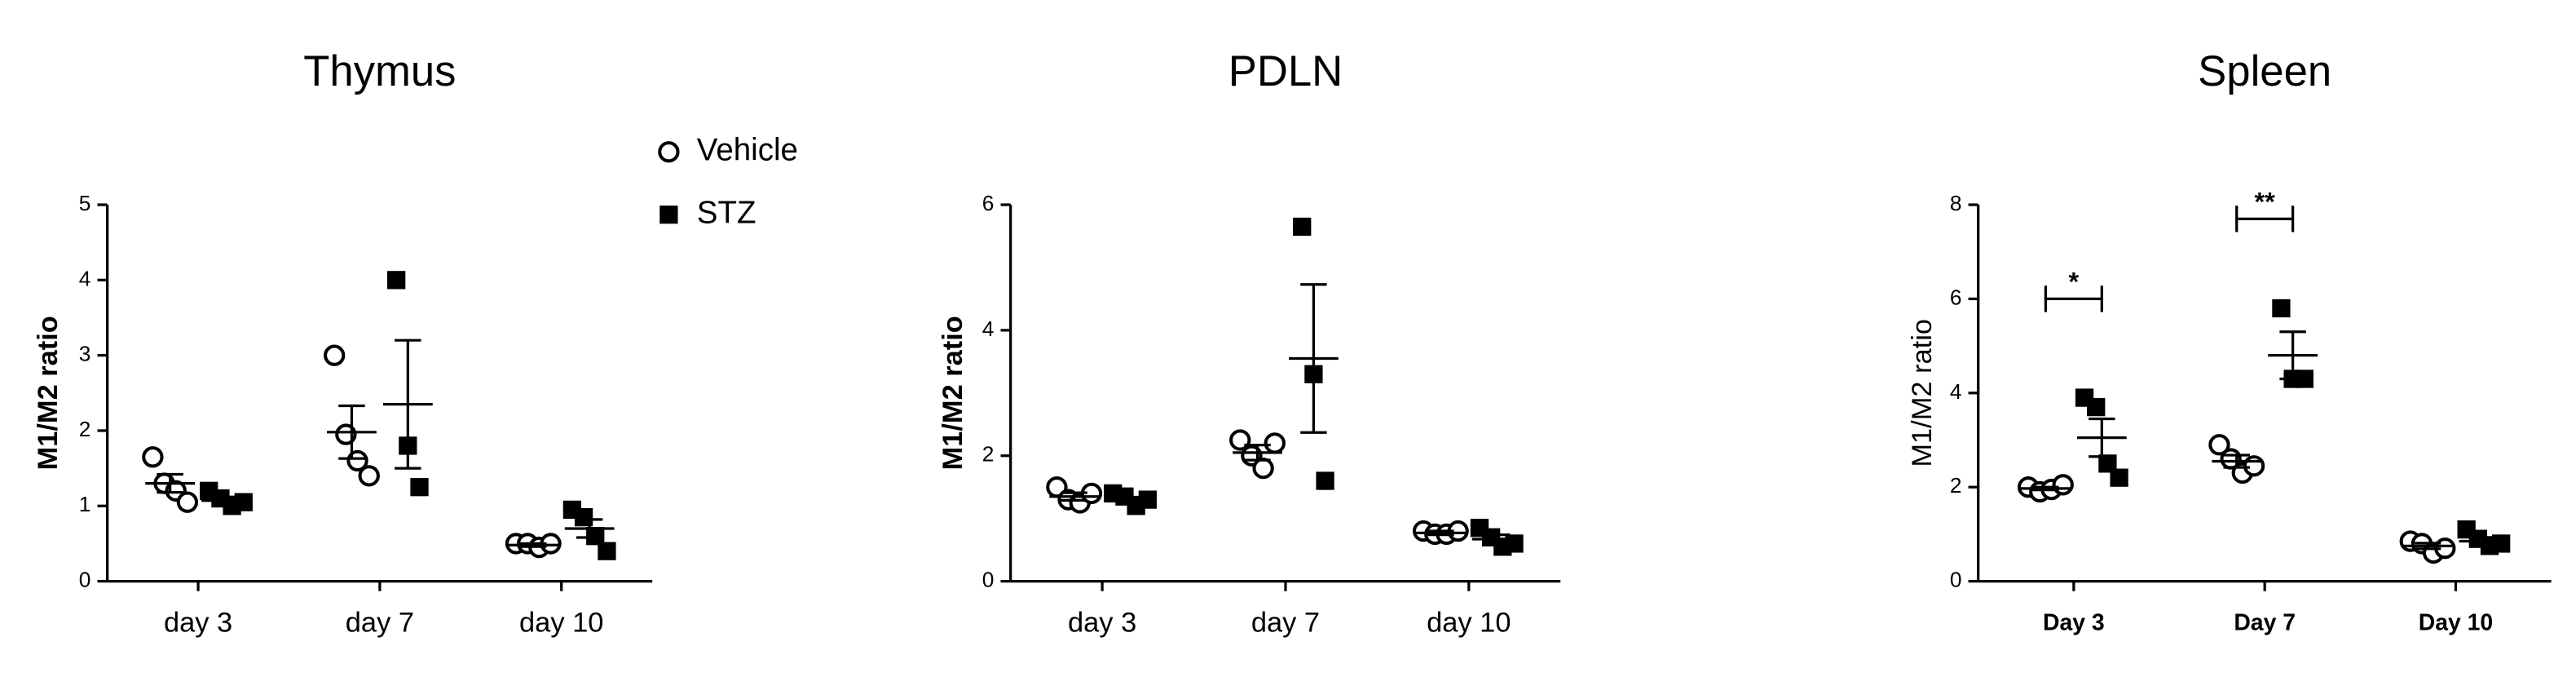 This screenshot has height=677, width=2576. I want to click on x-tick-label: Day 10, so click(2456, 623).